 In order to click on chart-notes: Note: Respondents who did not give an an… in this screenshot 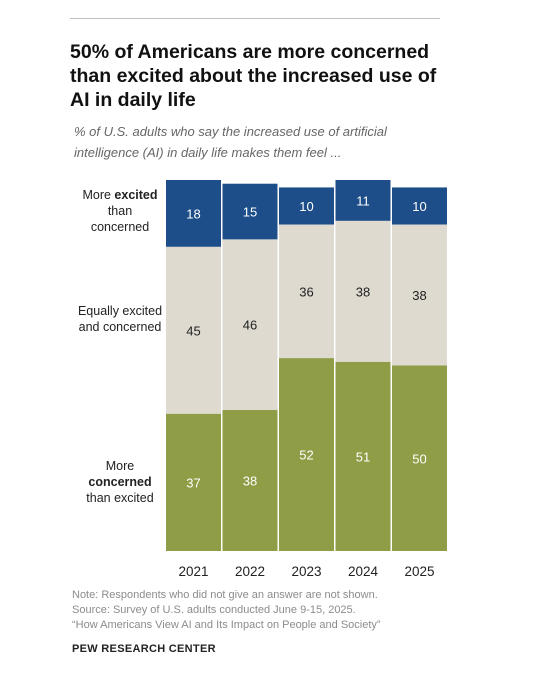, I will do `click(226, 610)`.